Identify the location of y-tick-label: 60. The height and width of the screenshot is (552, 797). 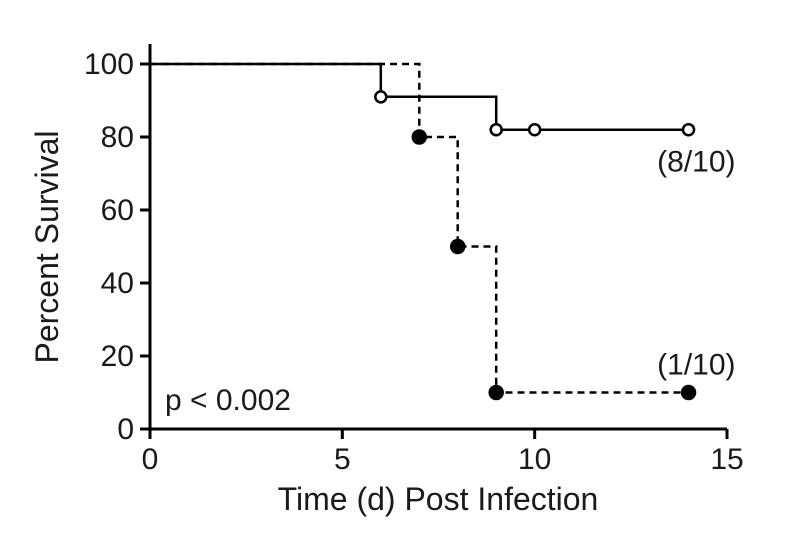
(117, 210).